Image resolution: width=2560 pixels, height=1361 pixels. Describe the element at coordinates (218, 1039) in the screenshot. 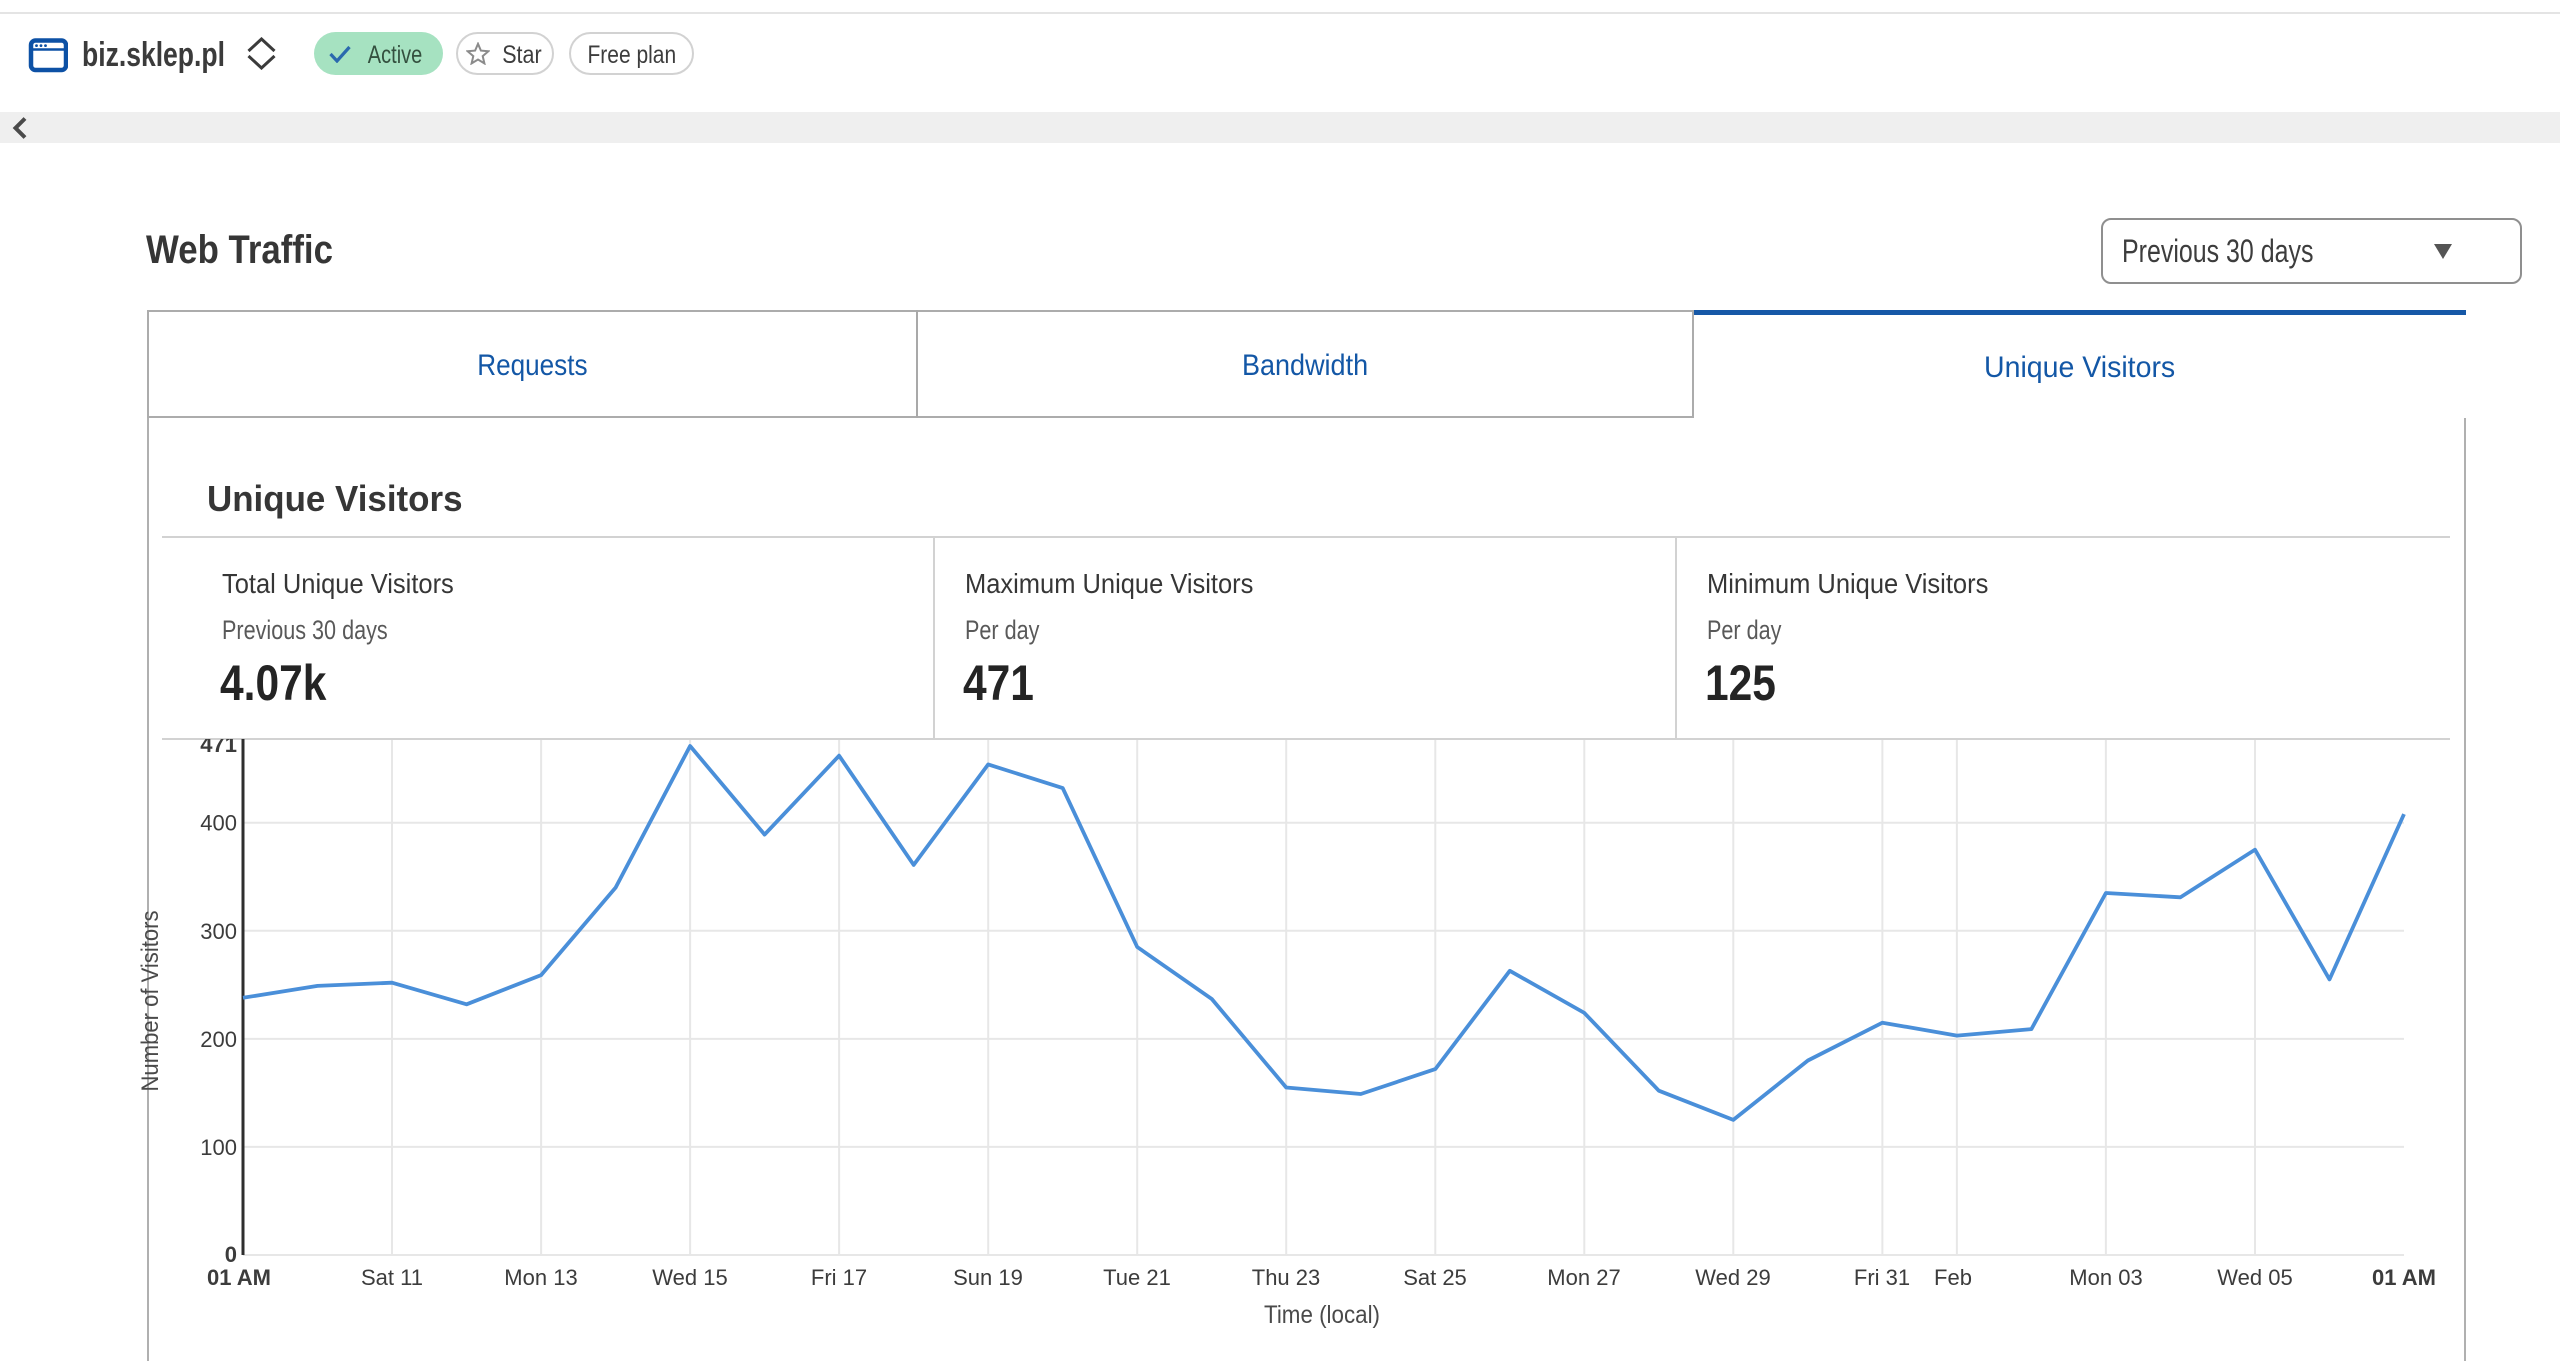

I see `svg-text: 200` at that location.